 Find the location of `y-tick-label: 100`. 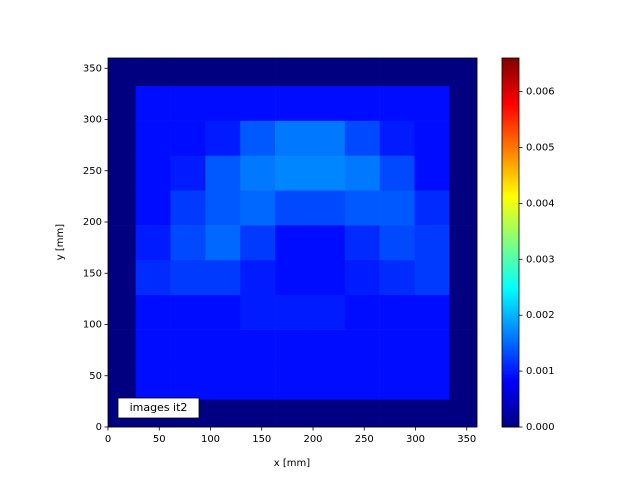

y-tick-label: 100 is located at coordinates (92, 325).